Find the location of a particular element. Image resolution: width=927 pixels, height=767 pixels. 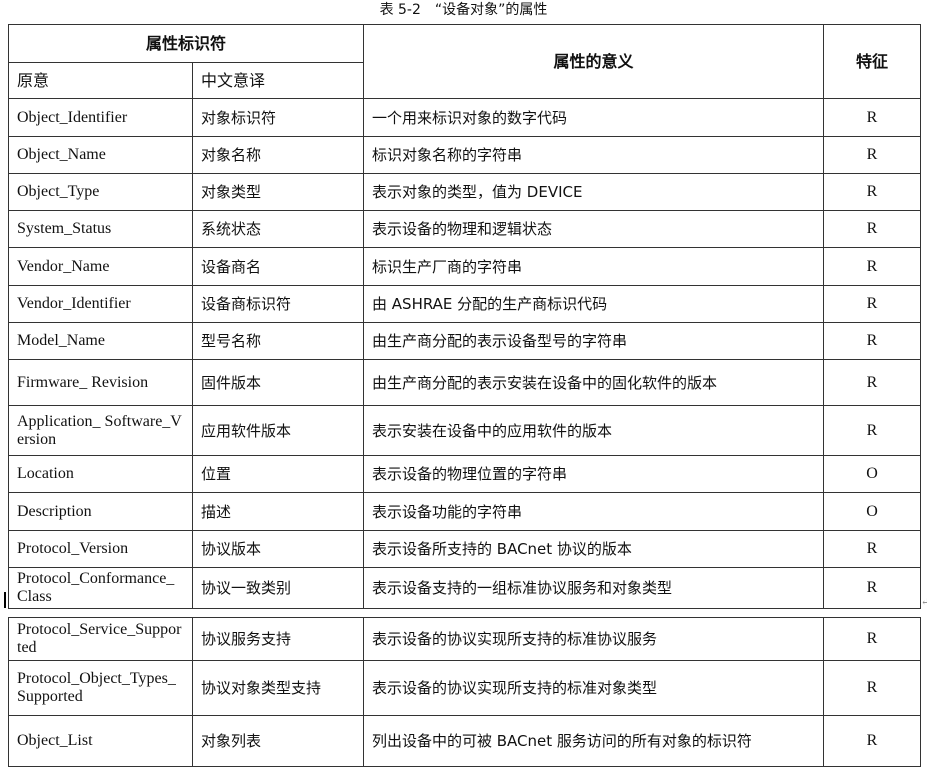

property-meaning: 表示设备所支持的 BACnet 协议的版本 is located at coordinates (594, 549).